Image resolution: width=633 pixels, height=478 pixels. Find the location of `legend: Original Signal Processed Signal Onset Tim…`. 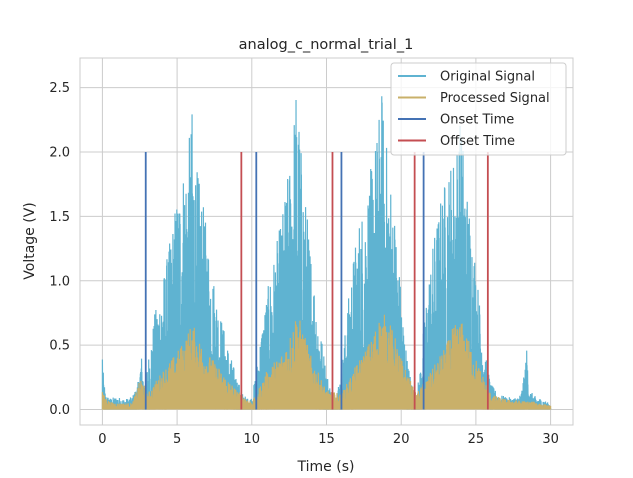

legend: Original Signal Processed Signal Onset Tim… is located at coordinates (478, 109).